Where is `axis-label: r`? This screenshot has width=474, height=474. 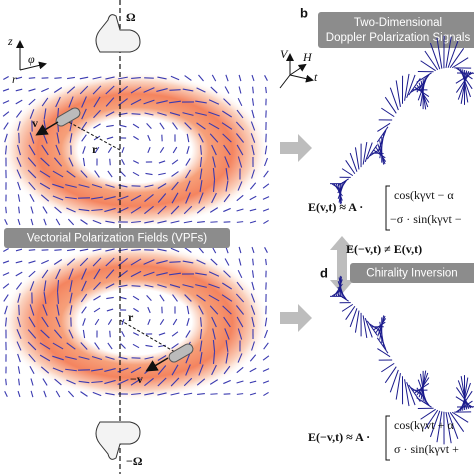 axis-label: r is located at coordinates (14, 79).